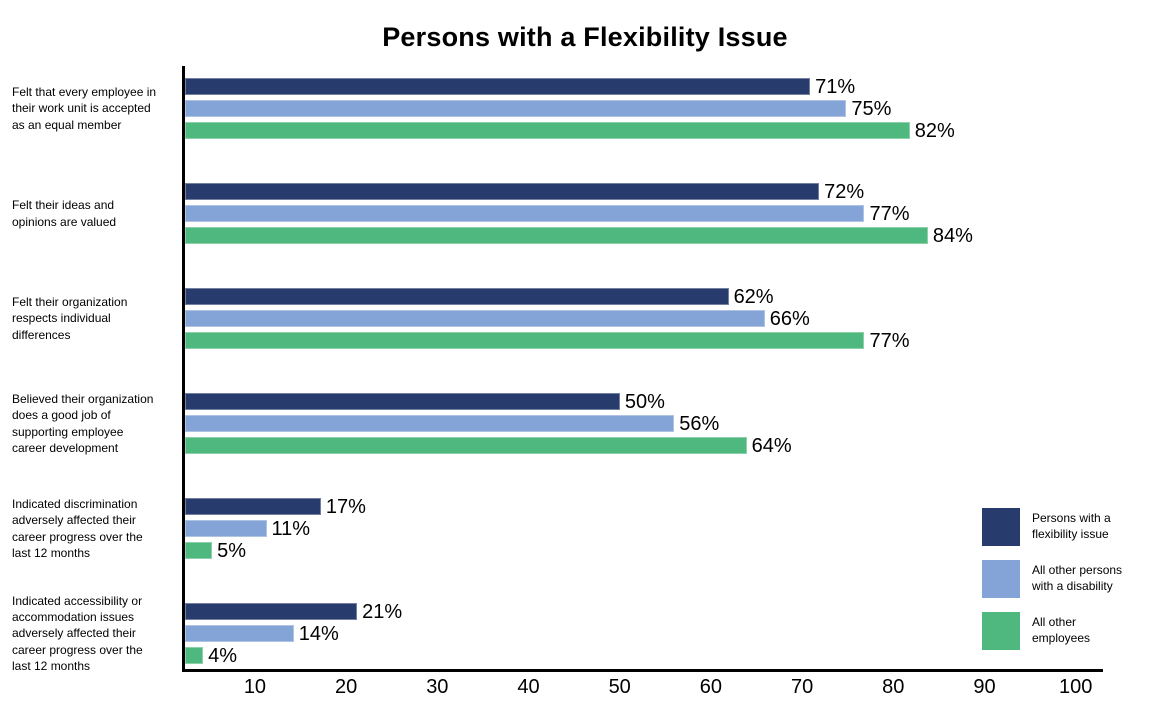  I want to click on bar-value-label: 71%, so click(835, 86).